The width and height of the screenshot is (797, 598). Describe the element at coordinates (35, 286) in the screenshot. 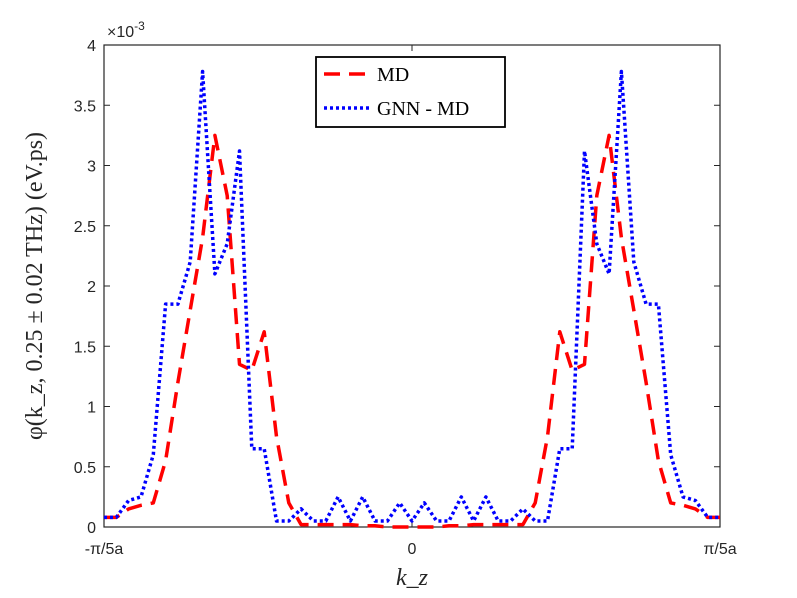

I see `y-axis-label: φ(k_z, 0.25 ± 0.02 THz) (eV.ps)` at that location.